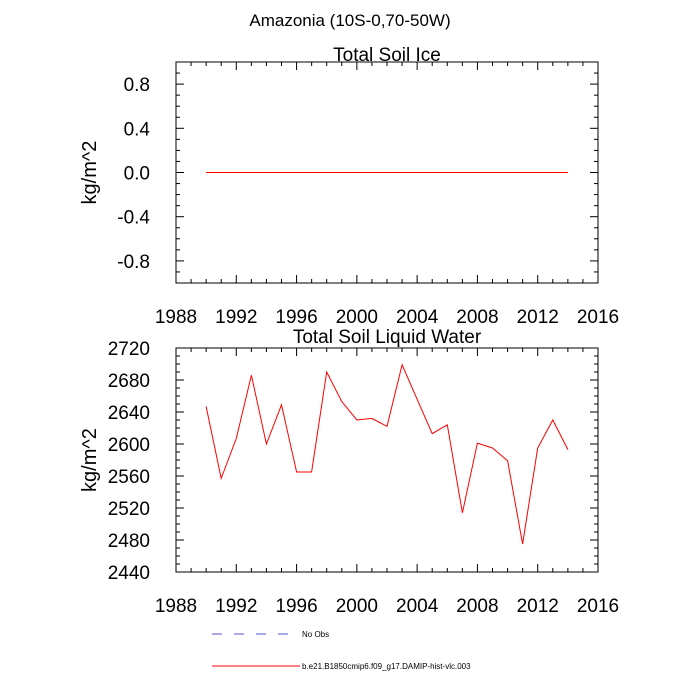 The width and height of the screenshot is (700, 700). I want to click on panel2-y-tick-label: 2520, so click(129, 509).